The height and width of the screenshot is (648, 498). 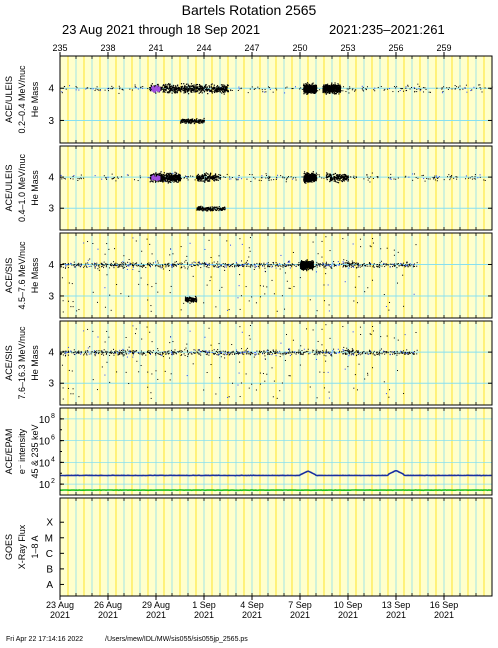 What do you see at coordinates (155, 48) in the screenshot?
I see `top-doy-tick-label: 241` at bounding box center [155, 48].